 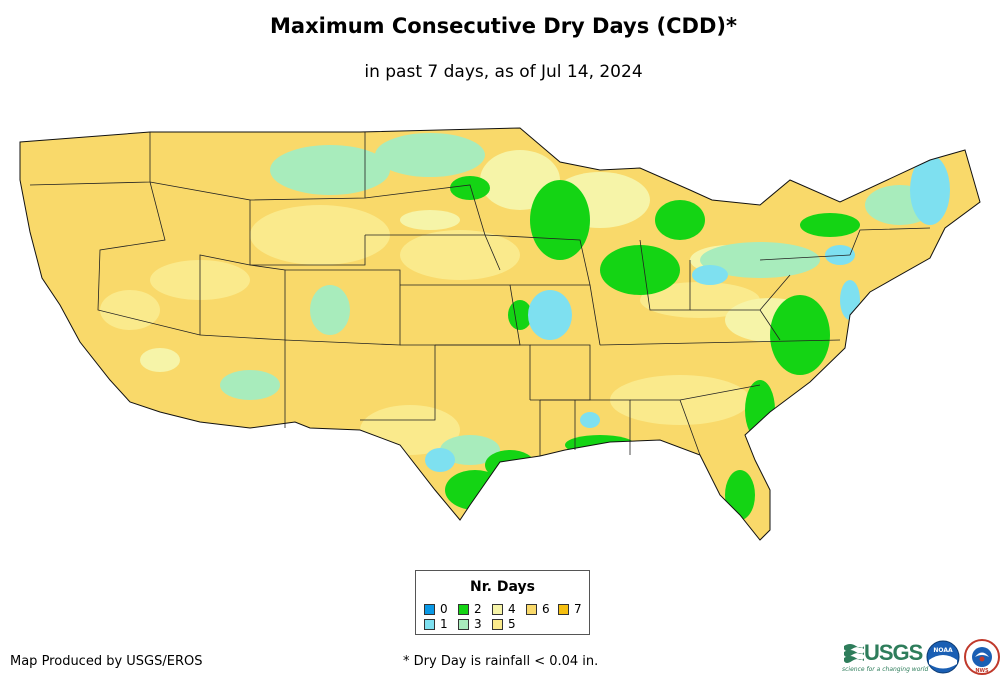 I want to click on legend-label: 5, so click(x=512, y=624).